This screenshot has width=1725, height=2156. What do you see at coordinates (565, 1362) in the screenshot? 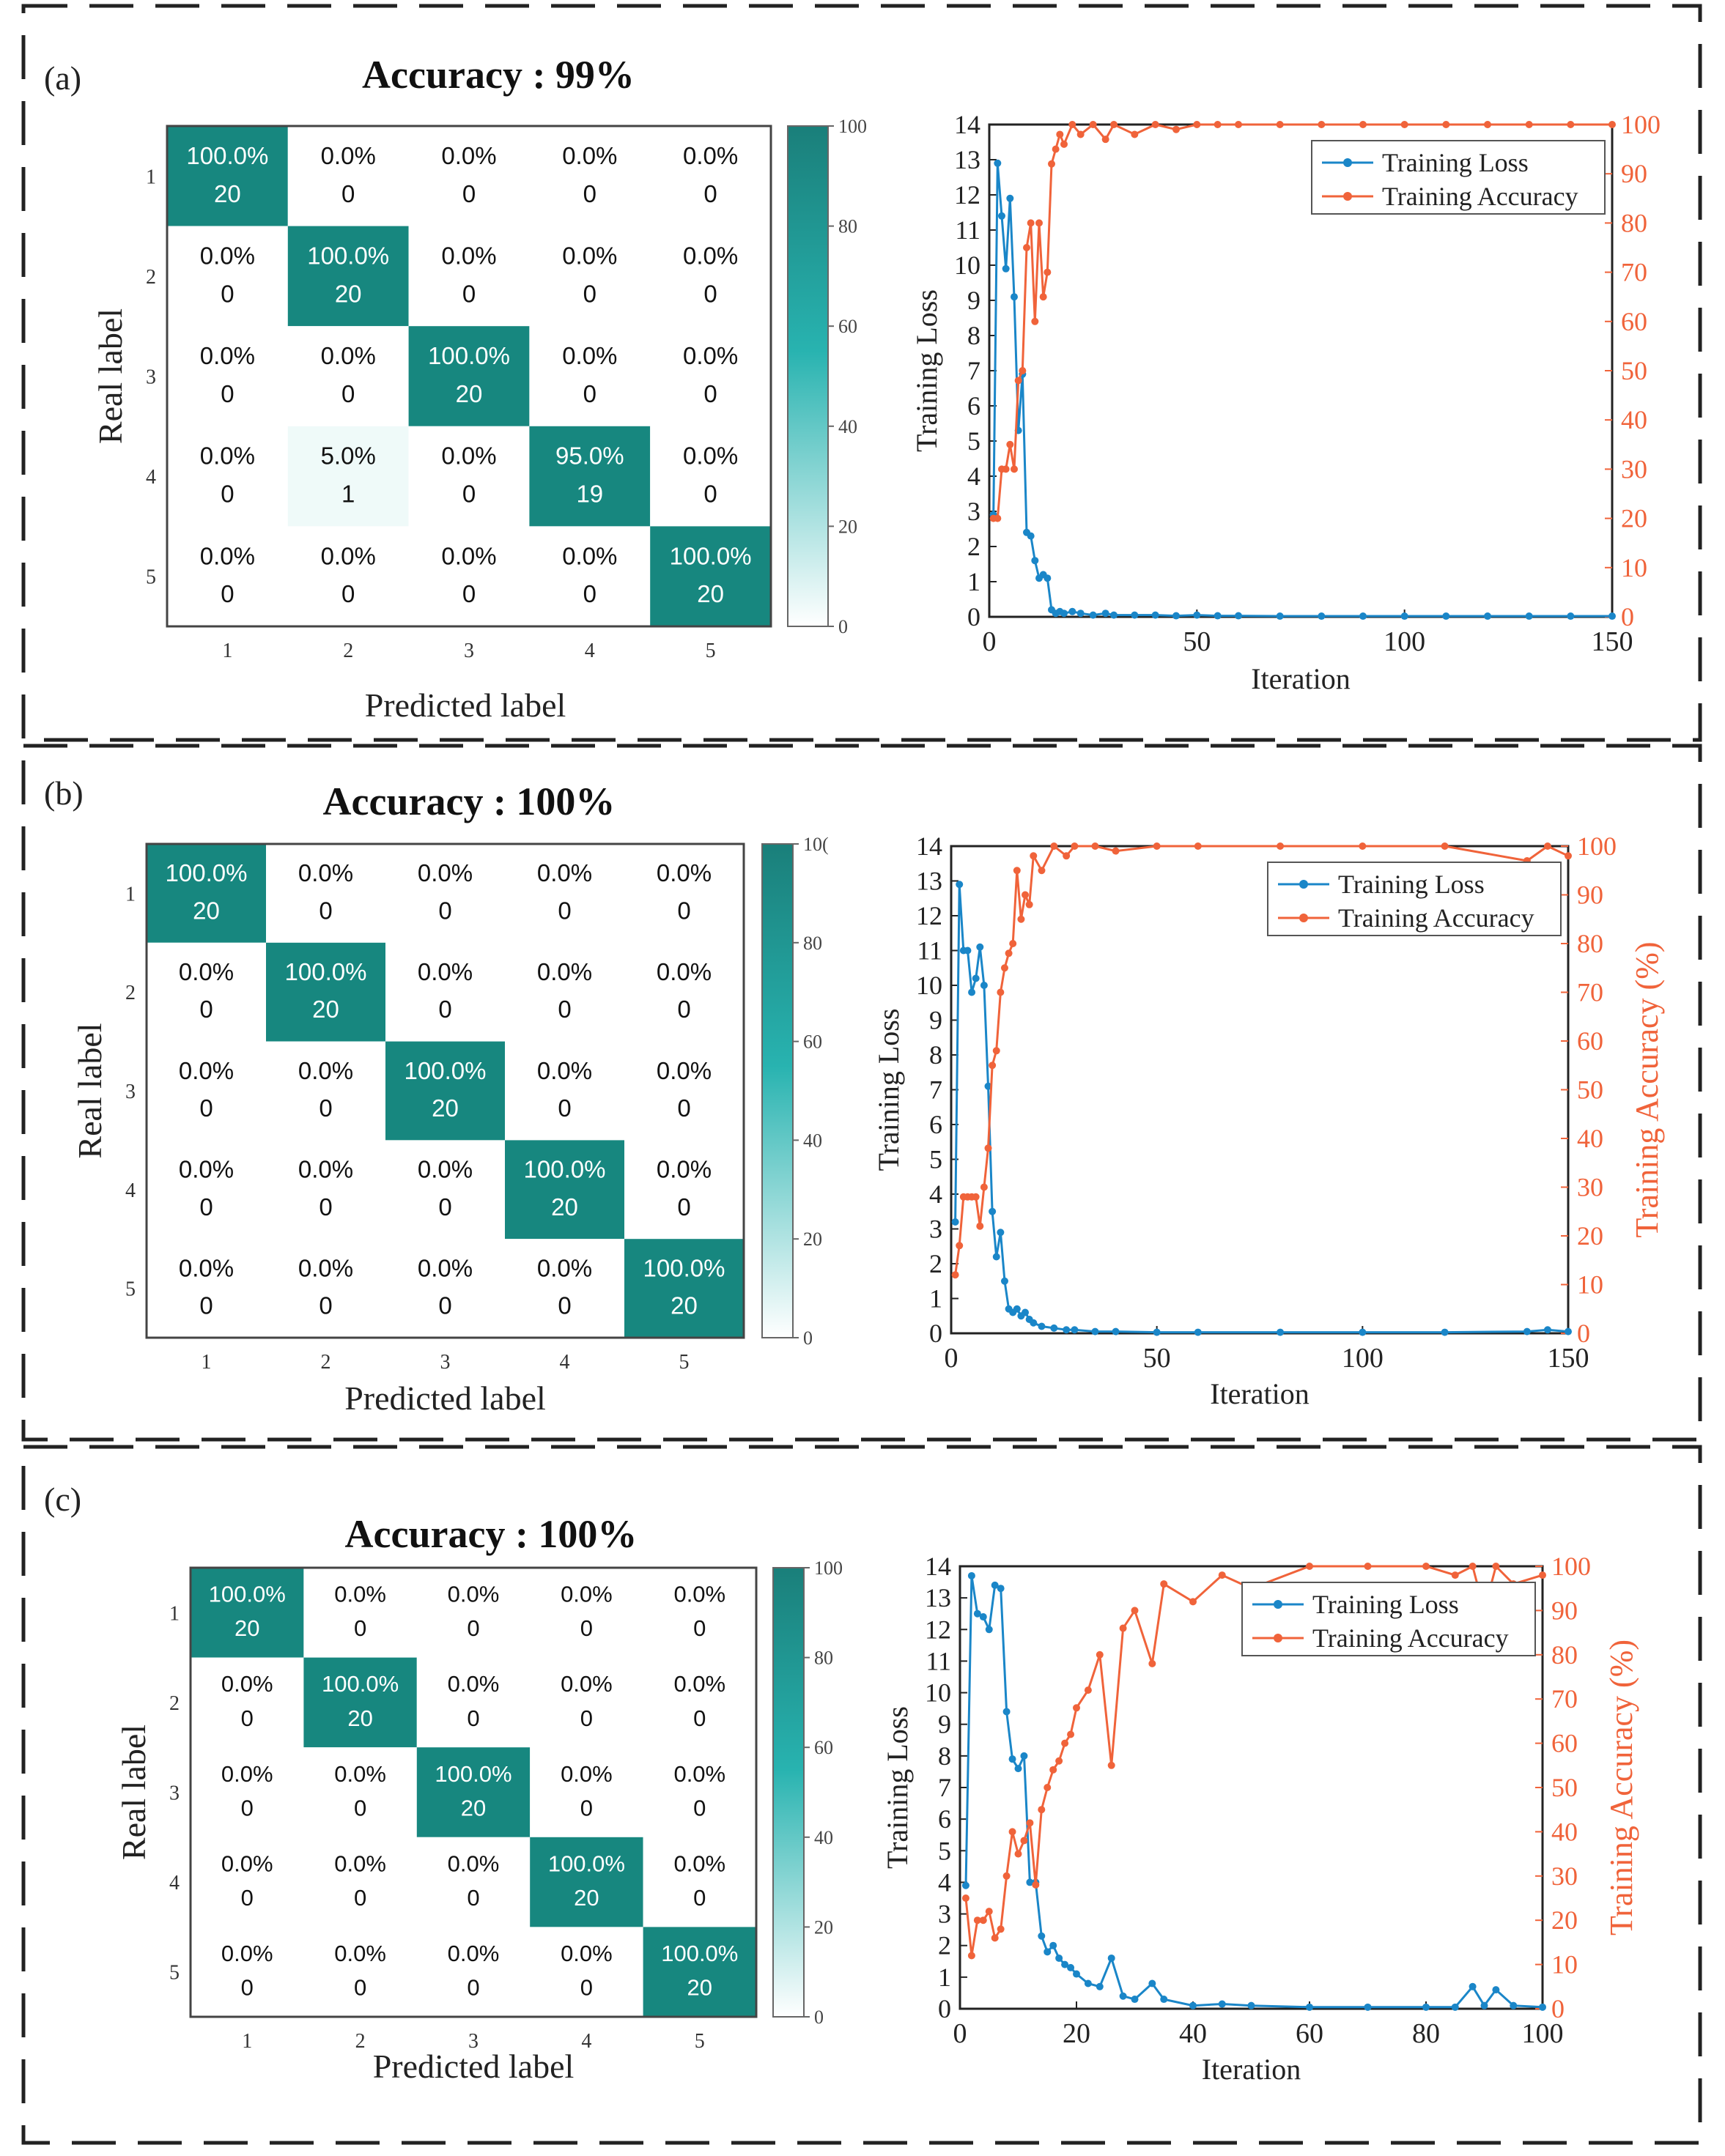
I see `cm-x-tick: 4` at bounding box center [565, 1362].